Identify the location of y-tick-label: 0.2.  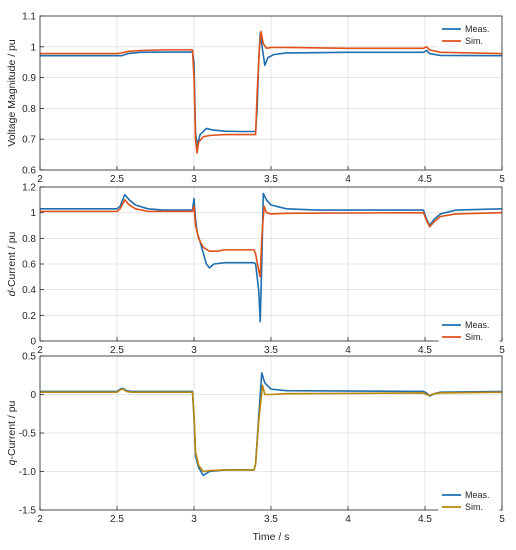
(29, 316).